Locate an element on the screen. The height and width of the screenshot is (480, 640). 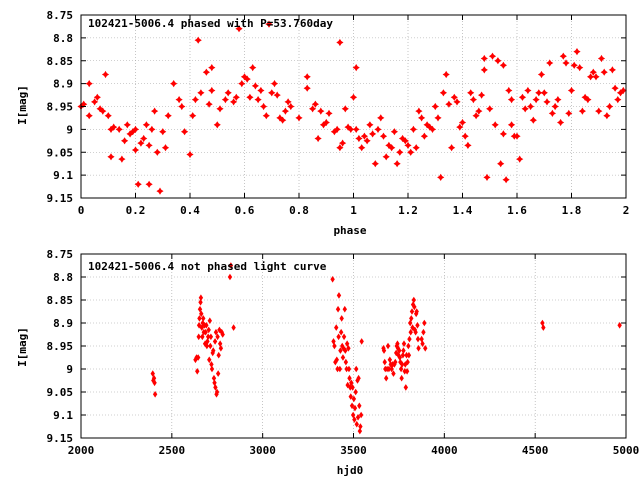
unphased-x-tick-label: 3500 is located at coordinates (353, 450).